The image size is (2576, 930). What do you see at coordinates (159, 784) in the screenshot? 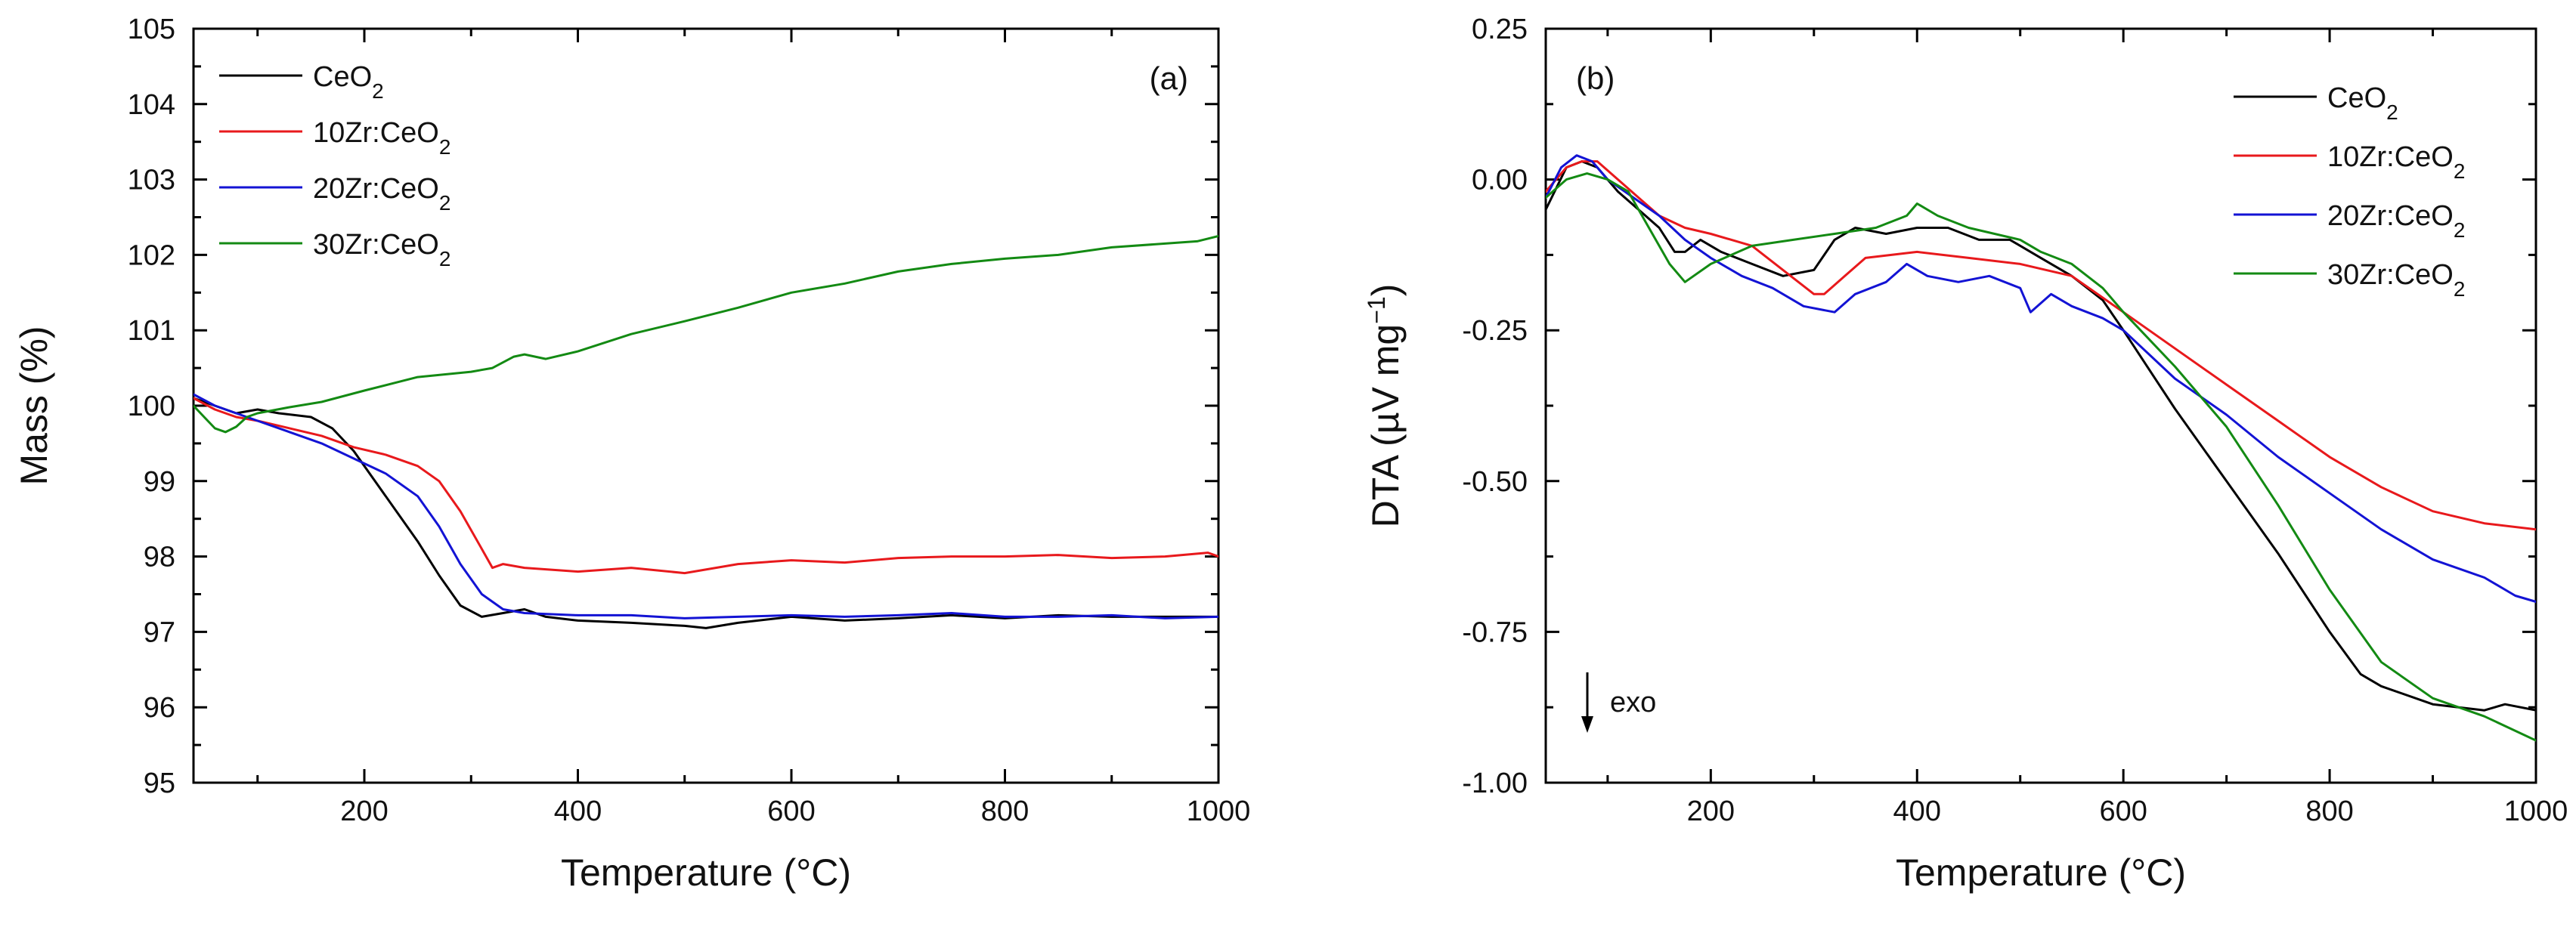
I see `panel-a-ytick-label: 95` at bounding box center [159, 784].